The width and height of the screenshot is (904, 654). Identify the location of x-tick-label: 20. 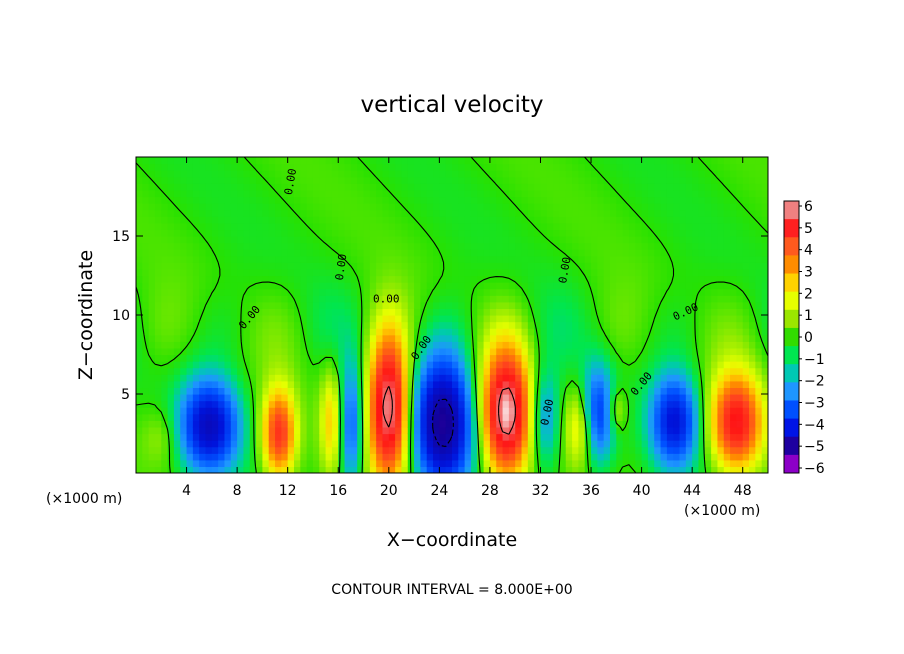
(389, 491).